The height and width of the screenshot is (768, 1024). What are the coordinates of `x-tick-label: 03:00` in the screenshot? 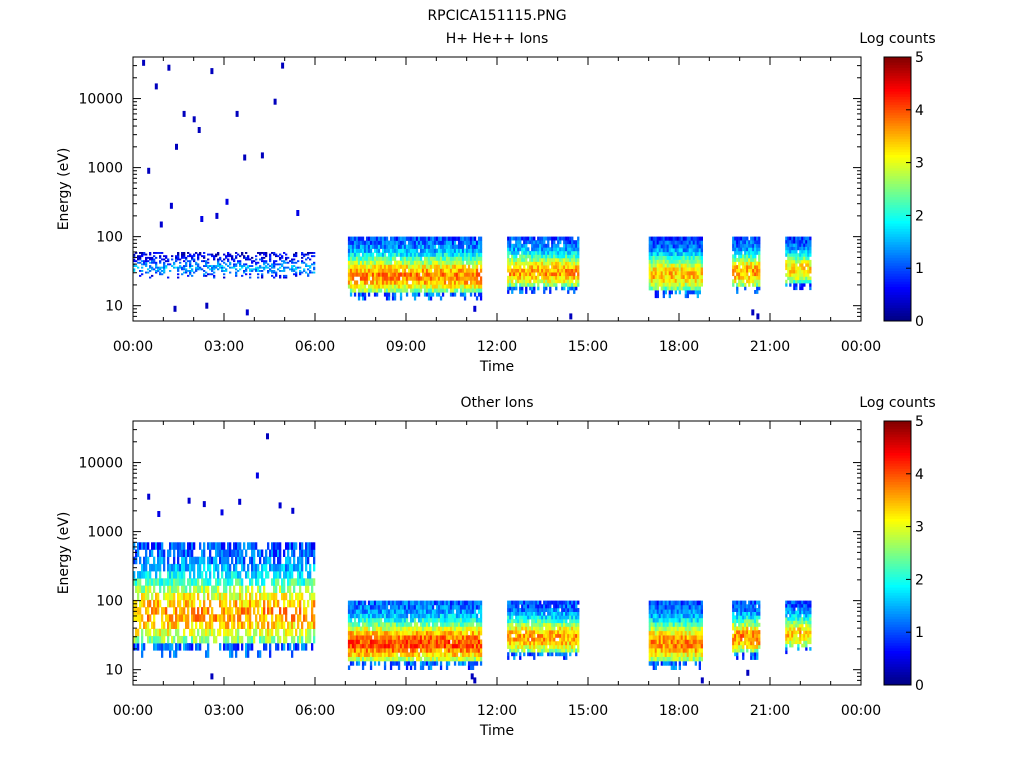 It's located at (224, 347).